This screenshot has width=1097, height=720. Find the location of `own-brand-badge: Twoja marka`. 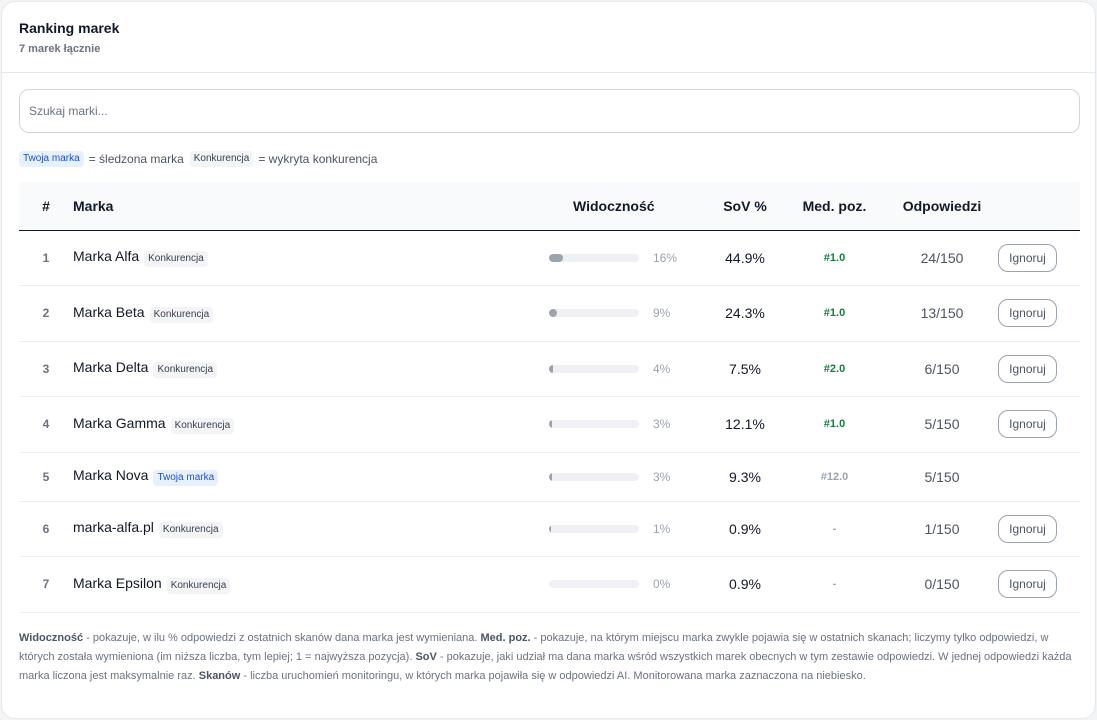

own-brand-badge: Twoja marka is located at coordinates (51, 159).